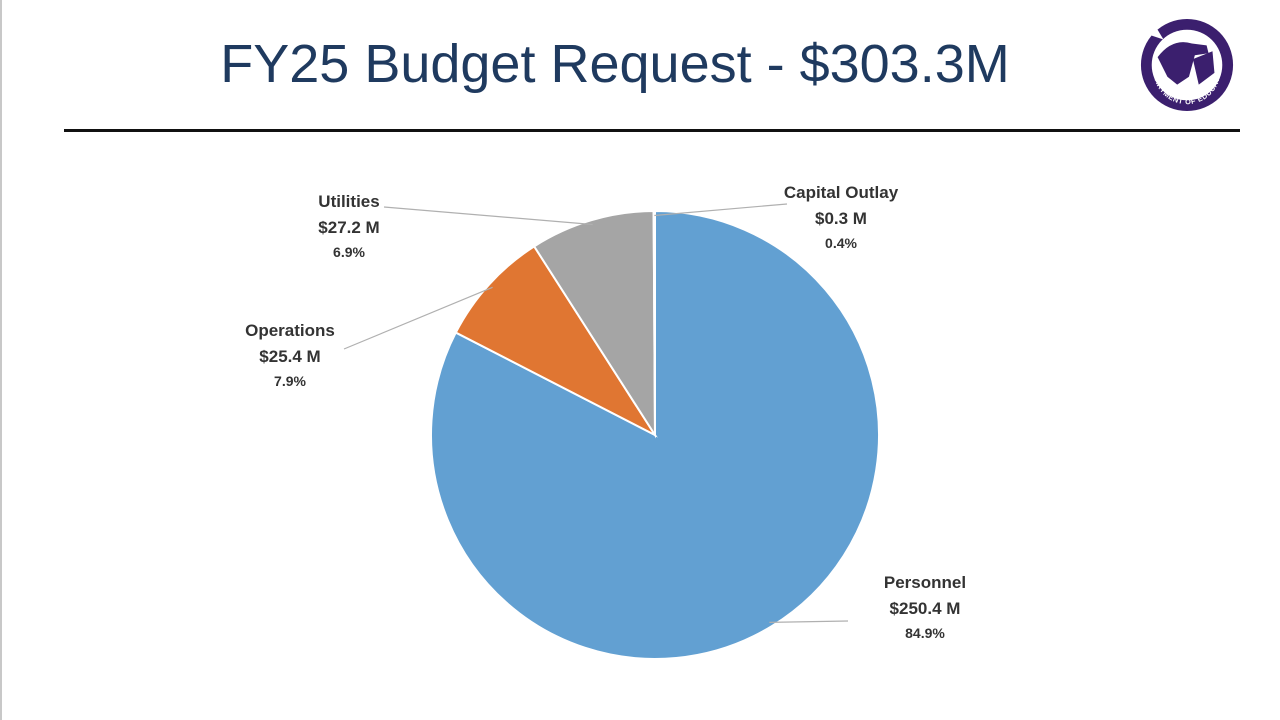 The image size is (1280, 720). I want to click on slice-label-name-personnel: Personnel, so click(925, 582).